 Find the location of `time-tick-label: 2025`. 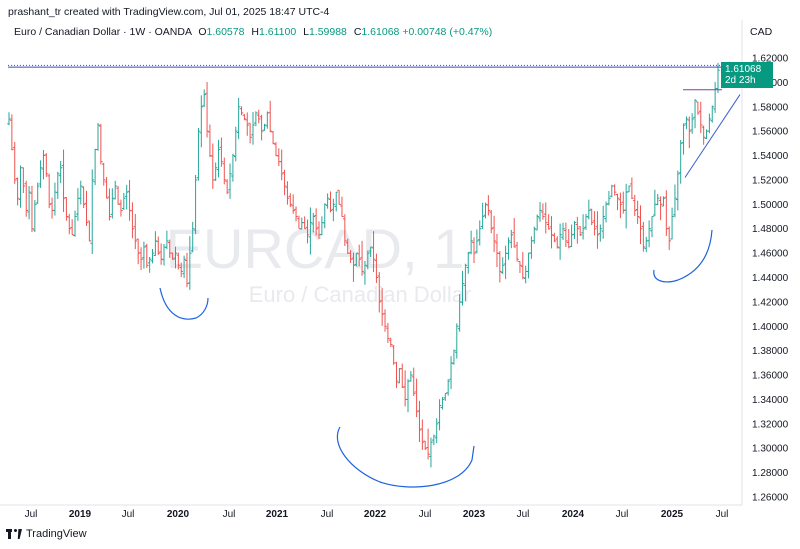

time-tick-label: 2025 is located at coordinates (672, 514).